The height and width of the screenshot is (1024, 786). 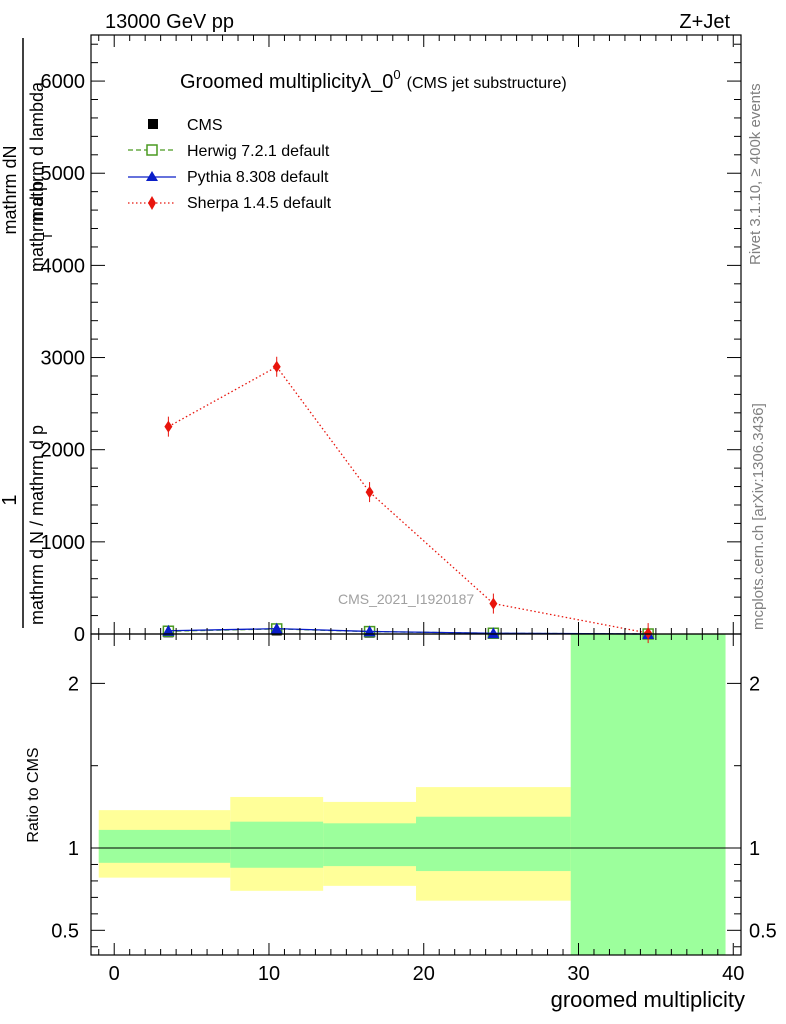 What do you see at coordinates (63, 543) in the screenshot?
I see `y-tick-label-main: 1000` at bounding box center [63, 543].